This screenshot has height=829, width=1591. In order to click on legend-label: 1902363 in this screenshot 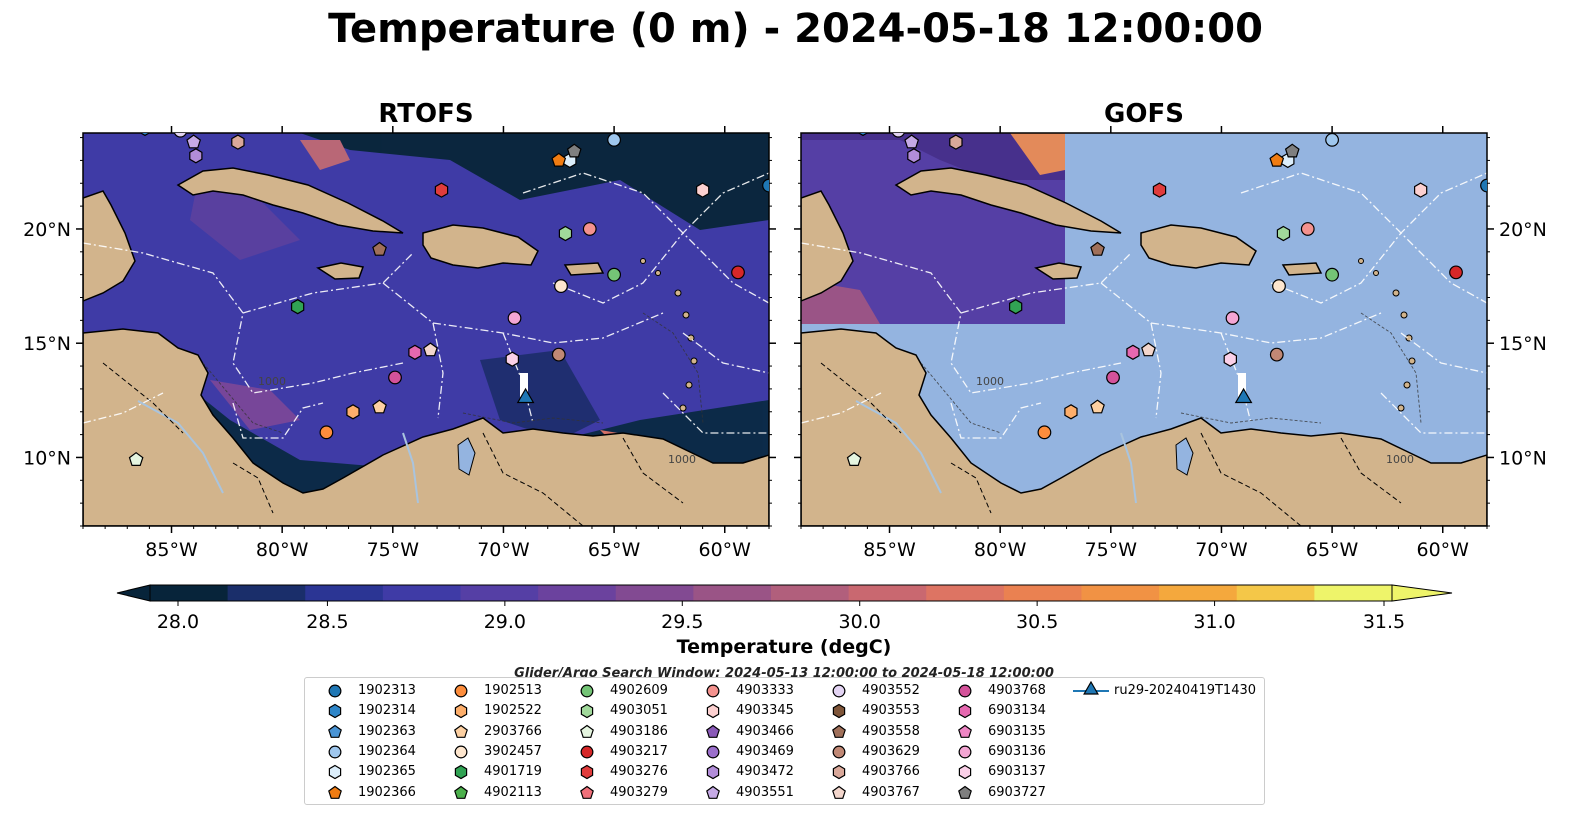, I will do `click(387, 731)`.